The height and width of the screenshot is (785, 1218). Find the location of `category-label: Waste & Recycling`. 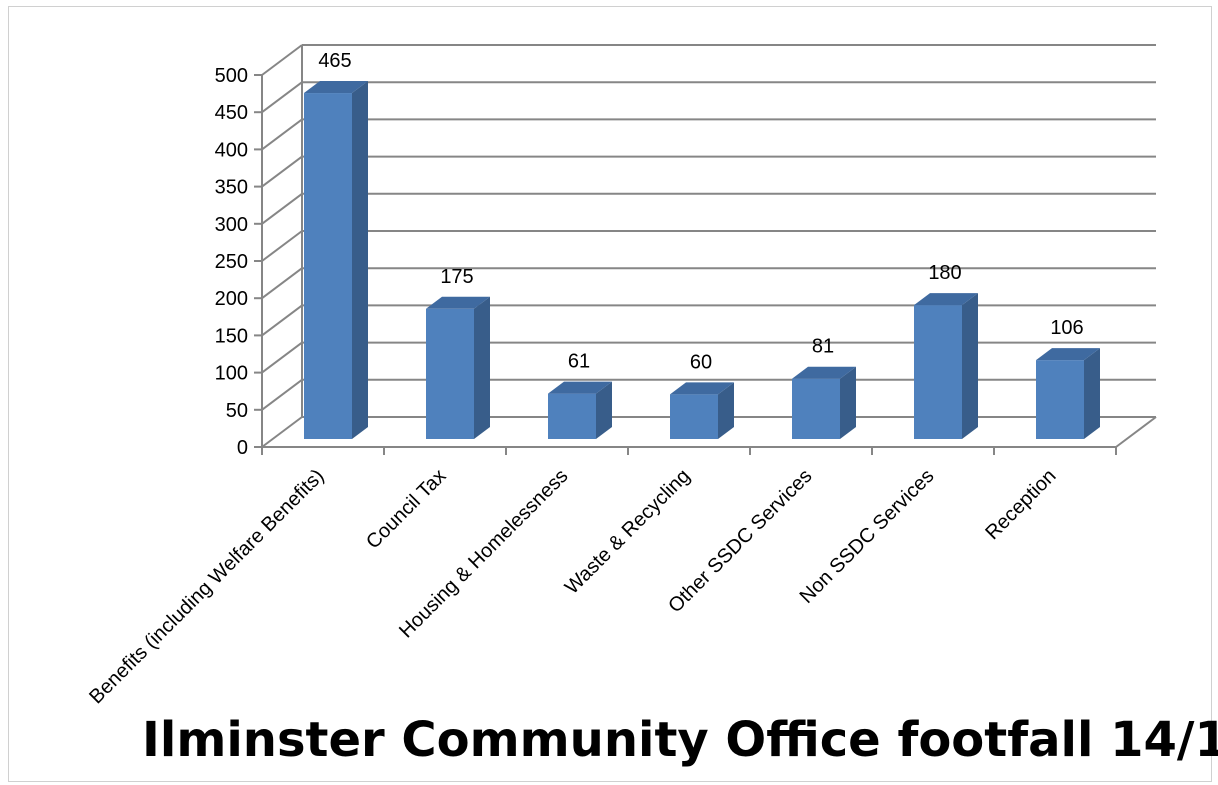

category-label: Waste & Recycling is located at coordinates (628, 532).